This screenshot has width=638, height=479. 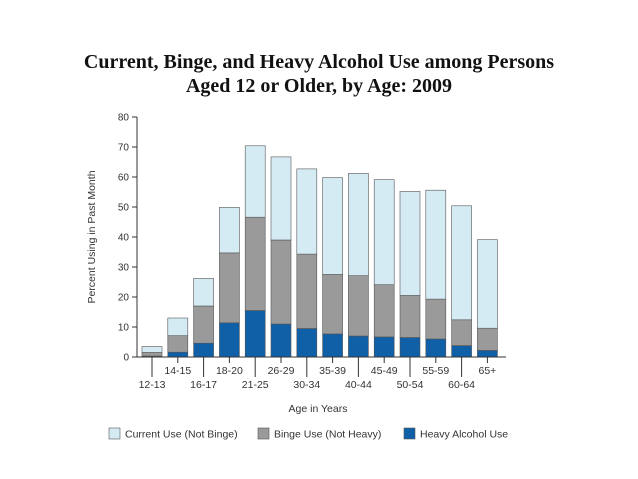 What do you see at coordinates (124, 208) in the screenshot?
I see `y-tick-label: 50` at bounding box center [124, 208].